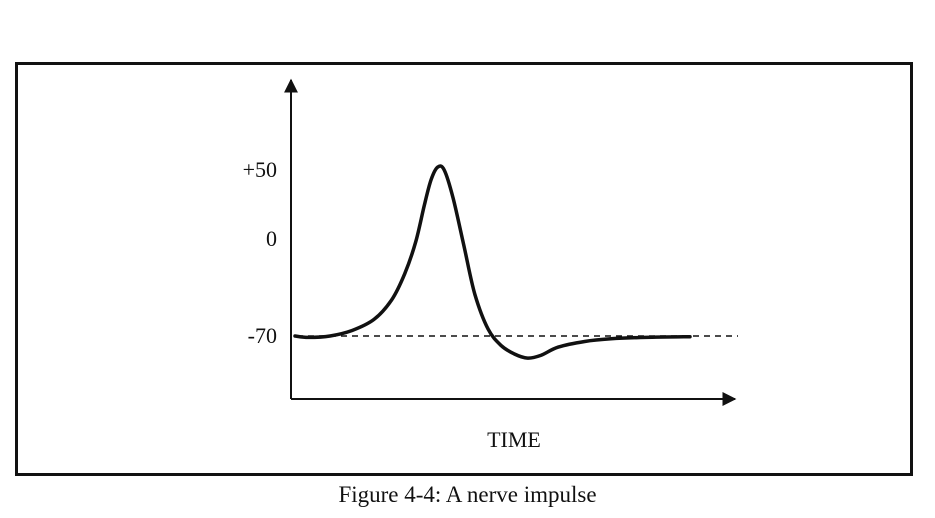  I want to click on y-tick-labels: +50 0 -70, so click(260, 252).